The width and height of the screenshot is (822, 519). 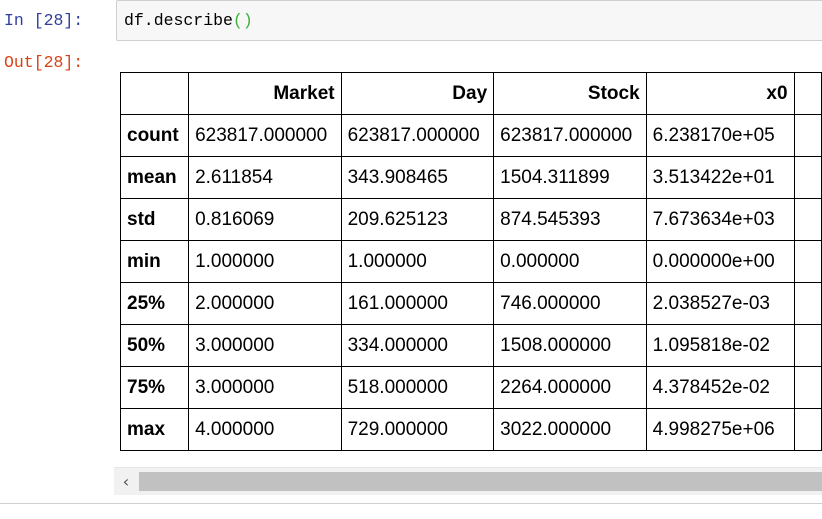 What do you see at coordinates (265, 93) in the screenshot?
I see `column-header: Market` at bounding box center [265, 93].